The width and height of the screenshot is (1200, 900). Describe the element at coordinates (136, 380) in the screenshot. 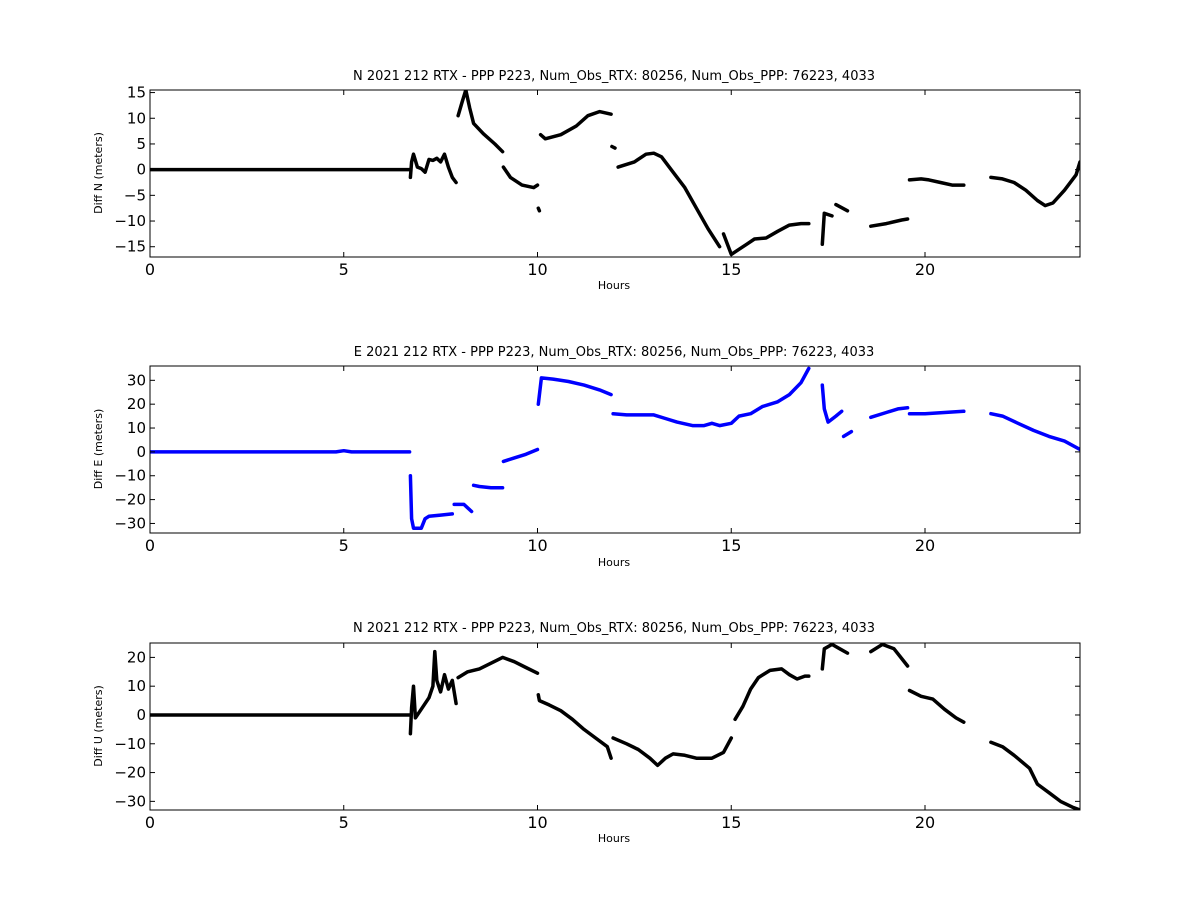

I see `y-tick-label: 30` at that location.